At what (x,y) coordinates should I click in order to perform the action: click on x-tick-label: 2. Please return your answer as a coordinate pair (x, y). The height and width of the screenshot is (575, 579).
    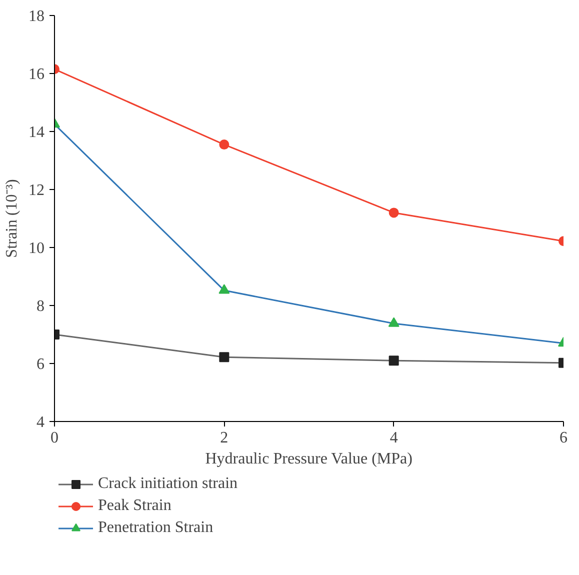
    Looking at the image, I should click on (224, 438).